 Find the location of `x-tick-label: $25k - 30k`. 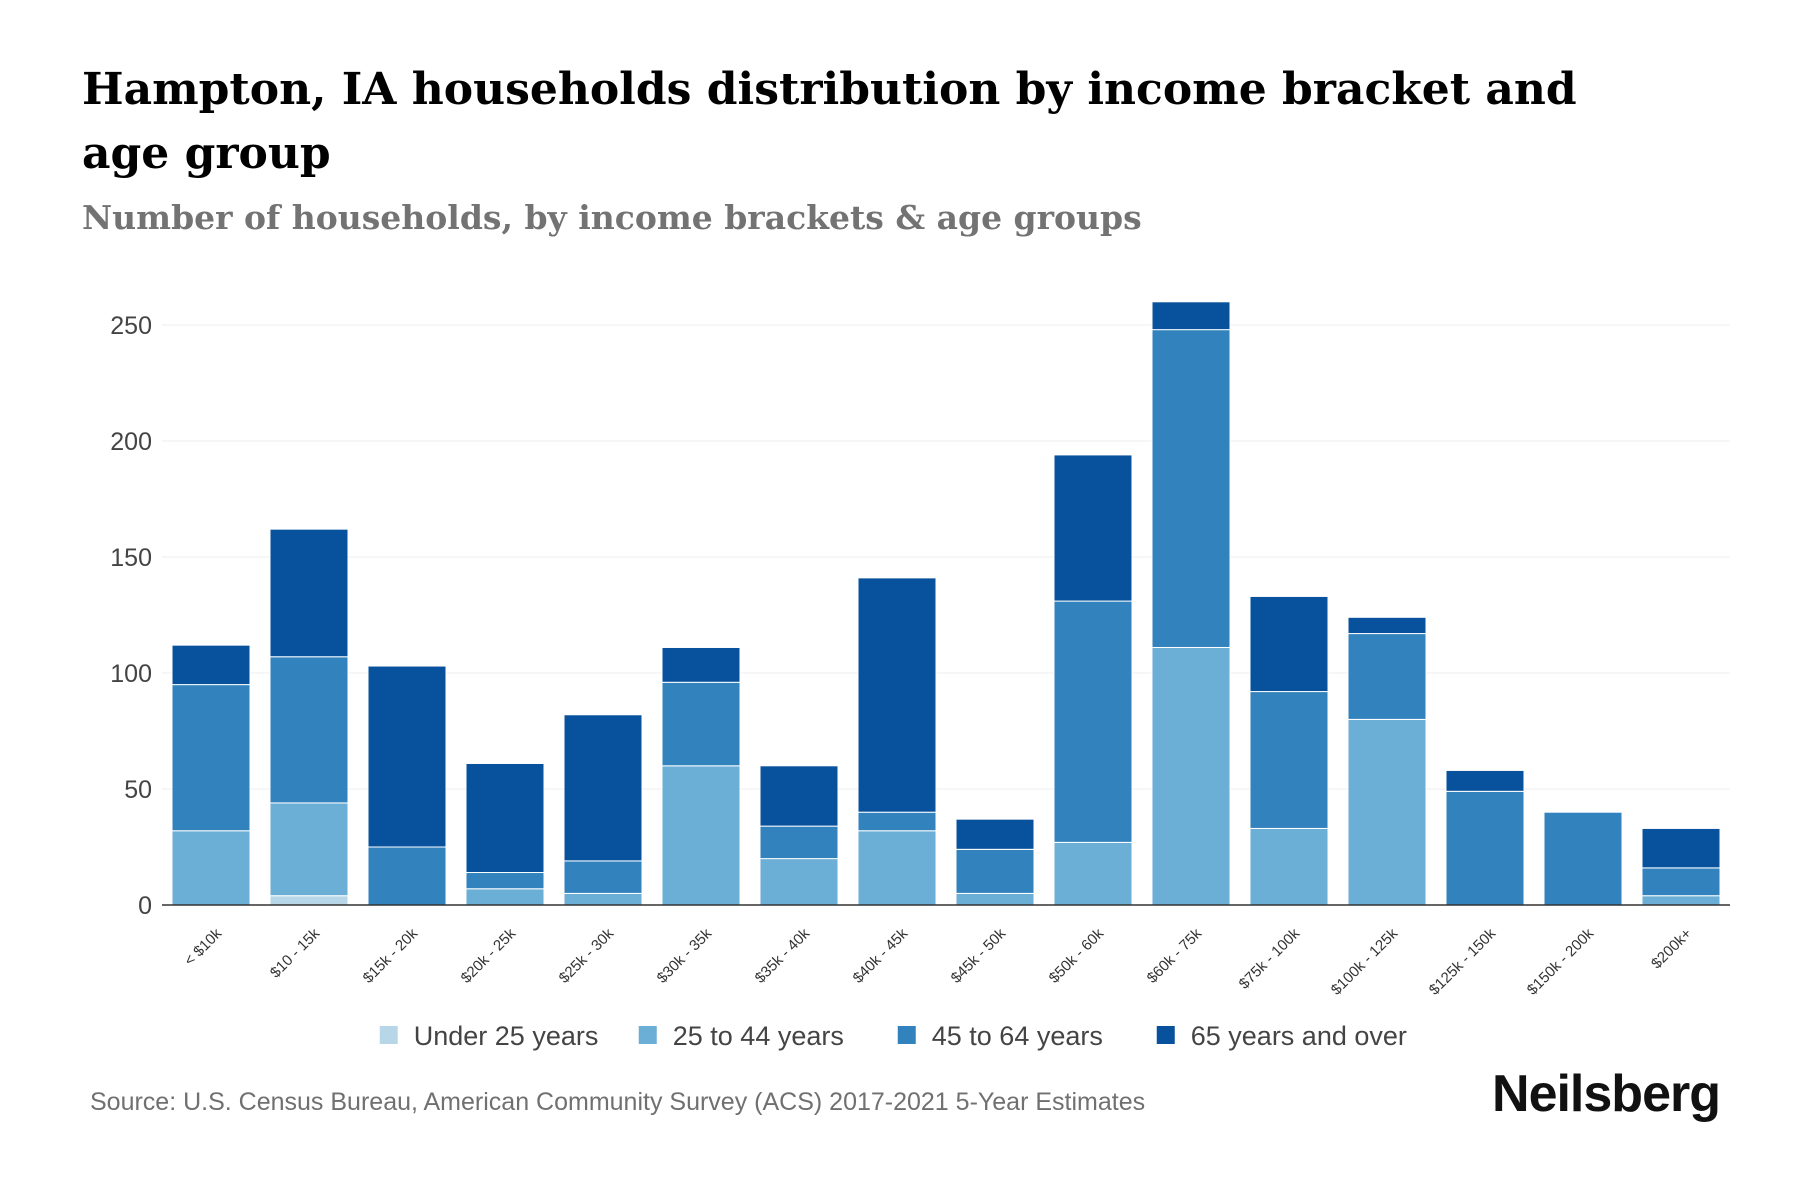

x-tick-label: $25k - 30k is located at coordinates (587, 956).